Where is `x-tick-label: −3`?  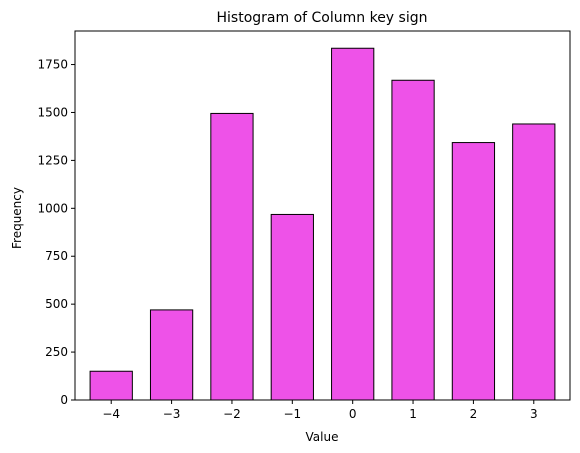 x-tick-label: −3 is located at coordinates (172, 414).